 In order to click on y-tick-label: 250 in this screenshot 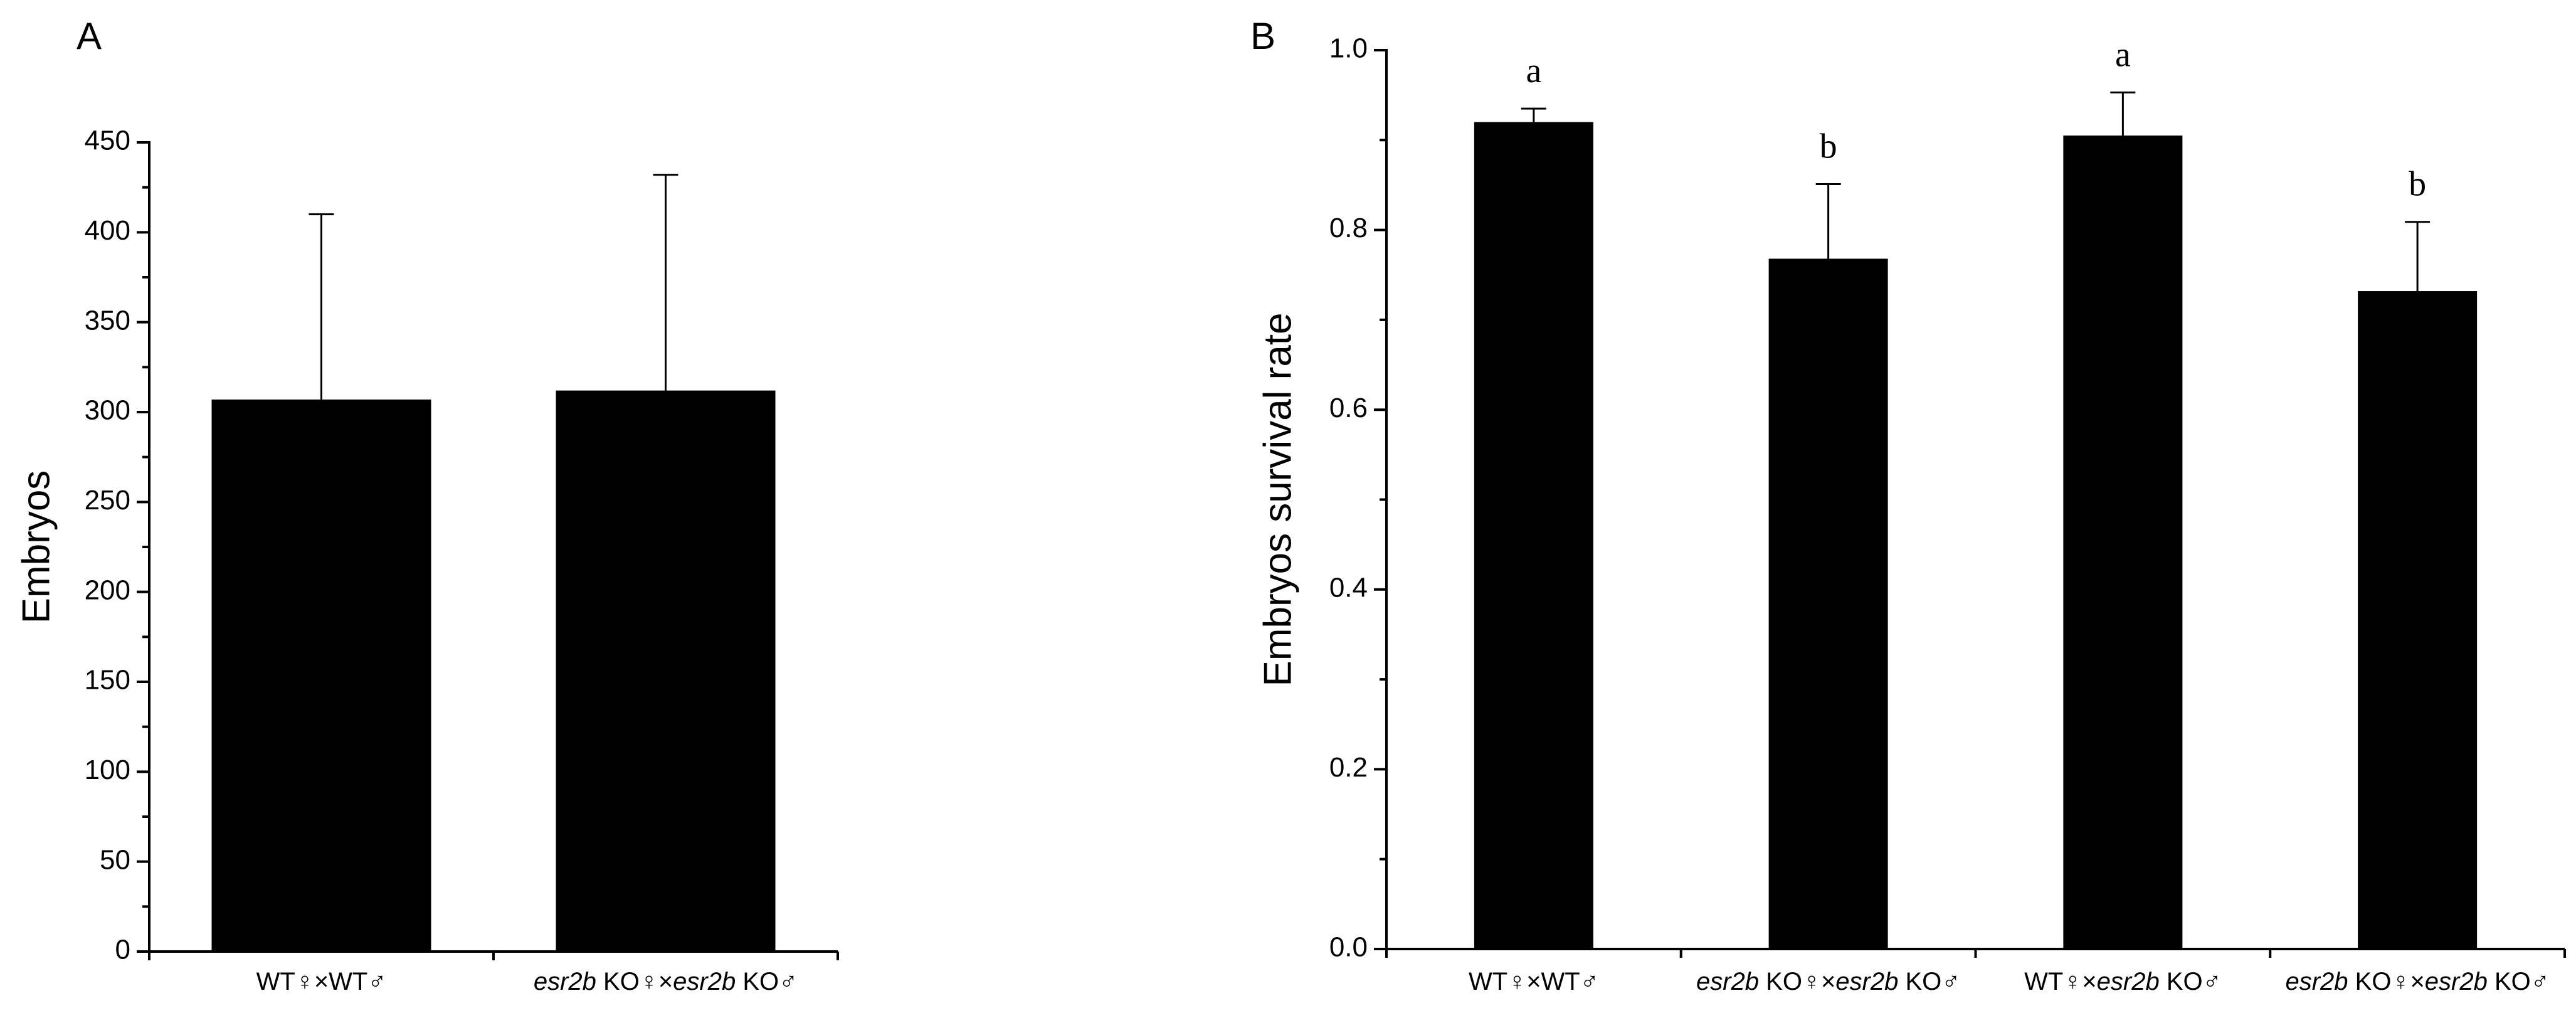, I will do `click(107, 500)`.